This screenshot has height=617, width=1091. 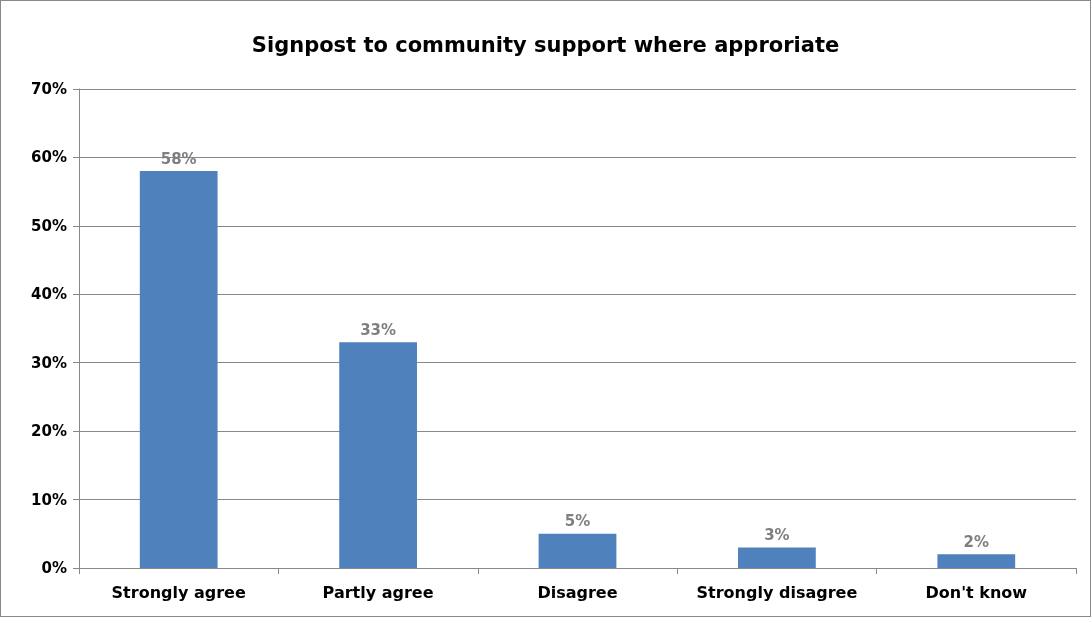 I want to click on x-tick-label: Don't know, so click(x=976, y=592).